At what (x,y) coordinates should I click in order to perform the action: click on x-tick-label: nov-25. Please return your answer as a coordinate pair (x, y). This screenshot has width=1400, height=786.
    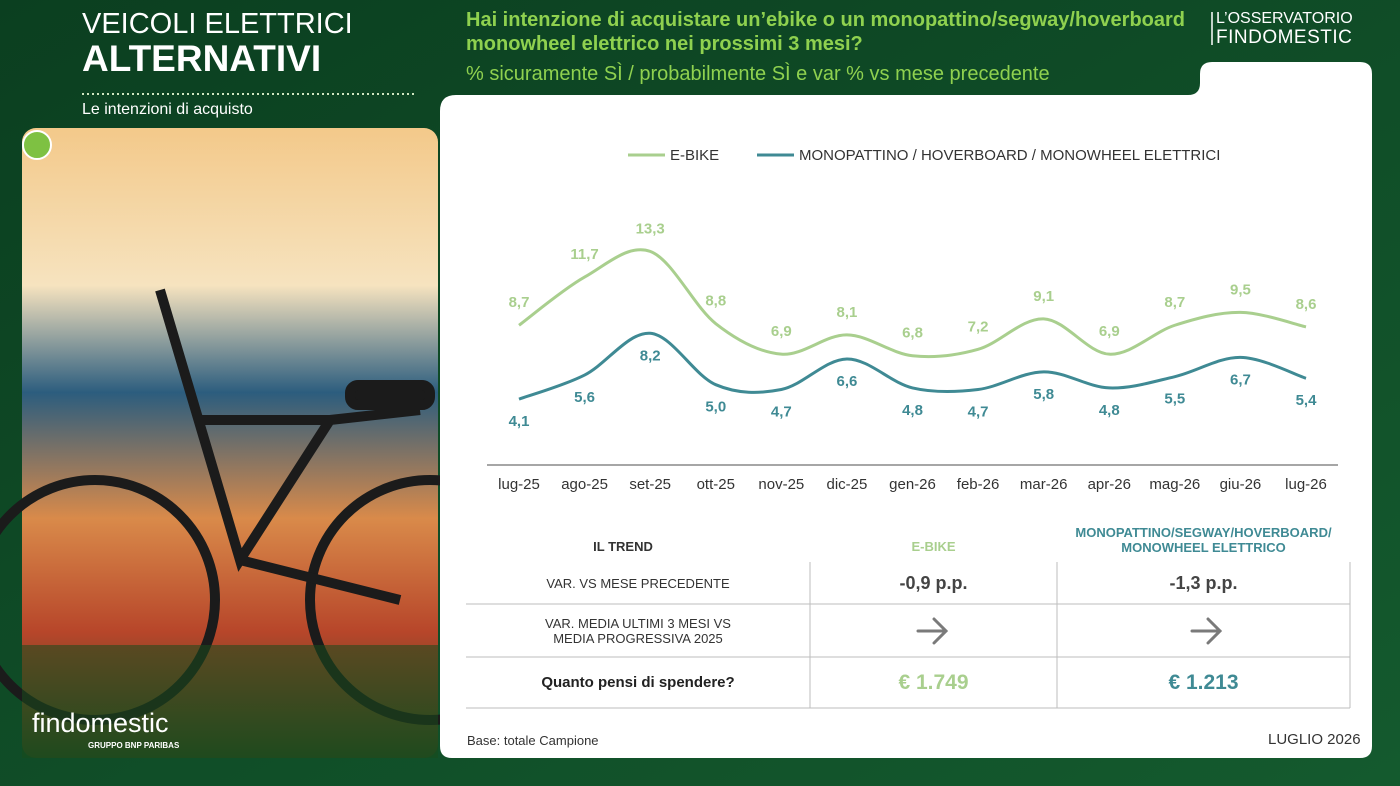
    Looking at the image, I should click on (781, 484).